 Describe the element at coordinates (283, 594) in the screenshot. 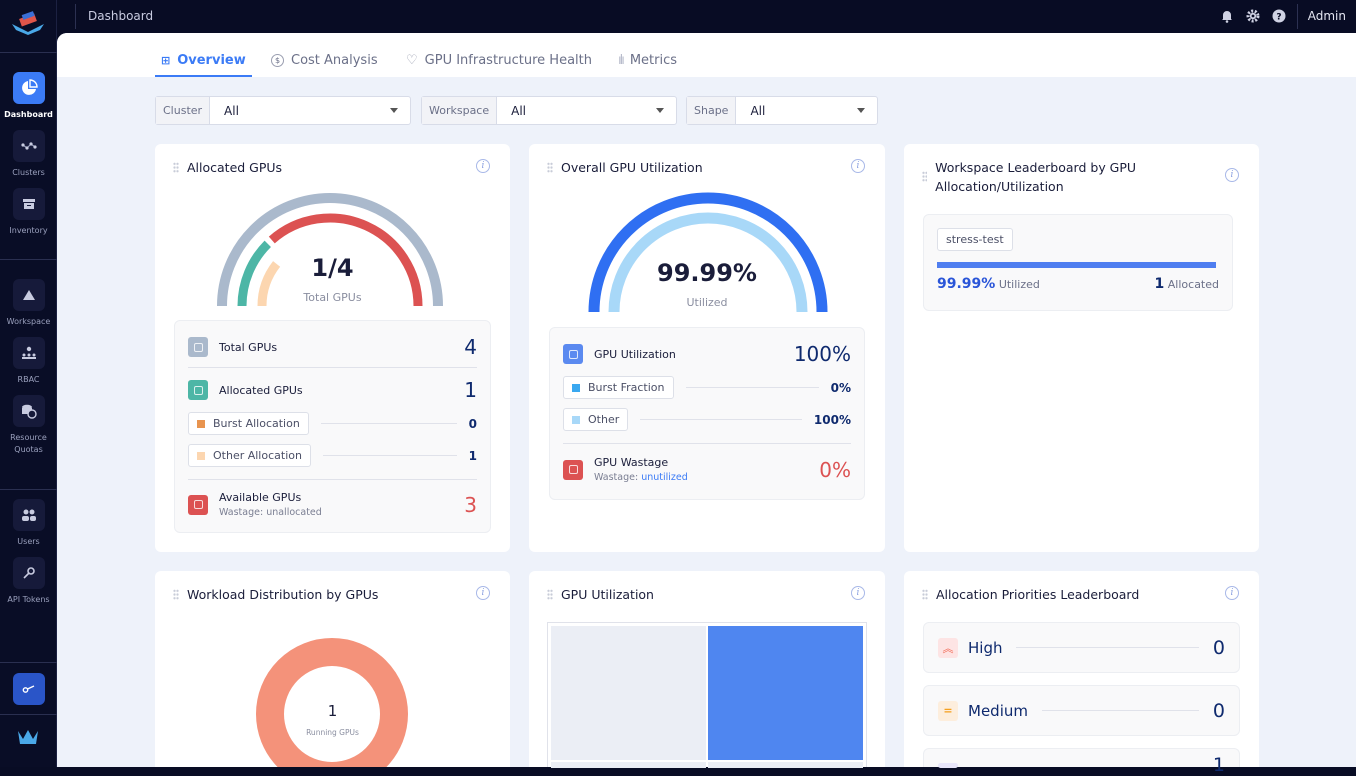

I see `card-title: Workload Distribution by GPUs` at that location.